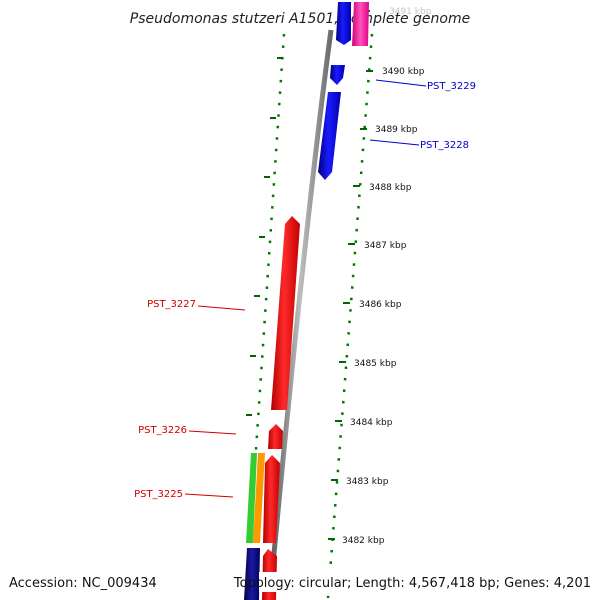  I want to click on gene-label-pst-3225: PST_3225, so click(158, 494).